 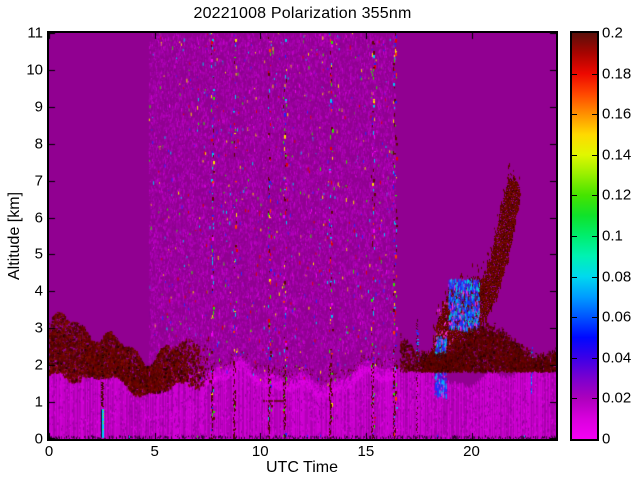 I want to click on colorbar, so click(x=584, y=236).